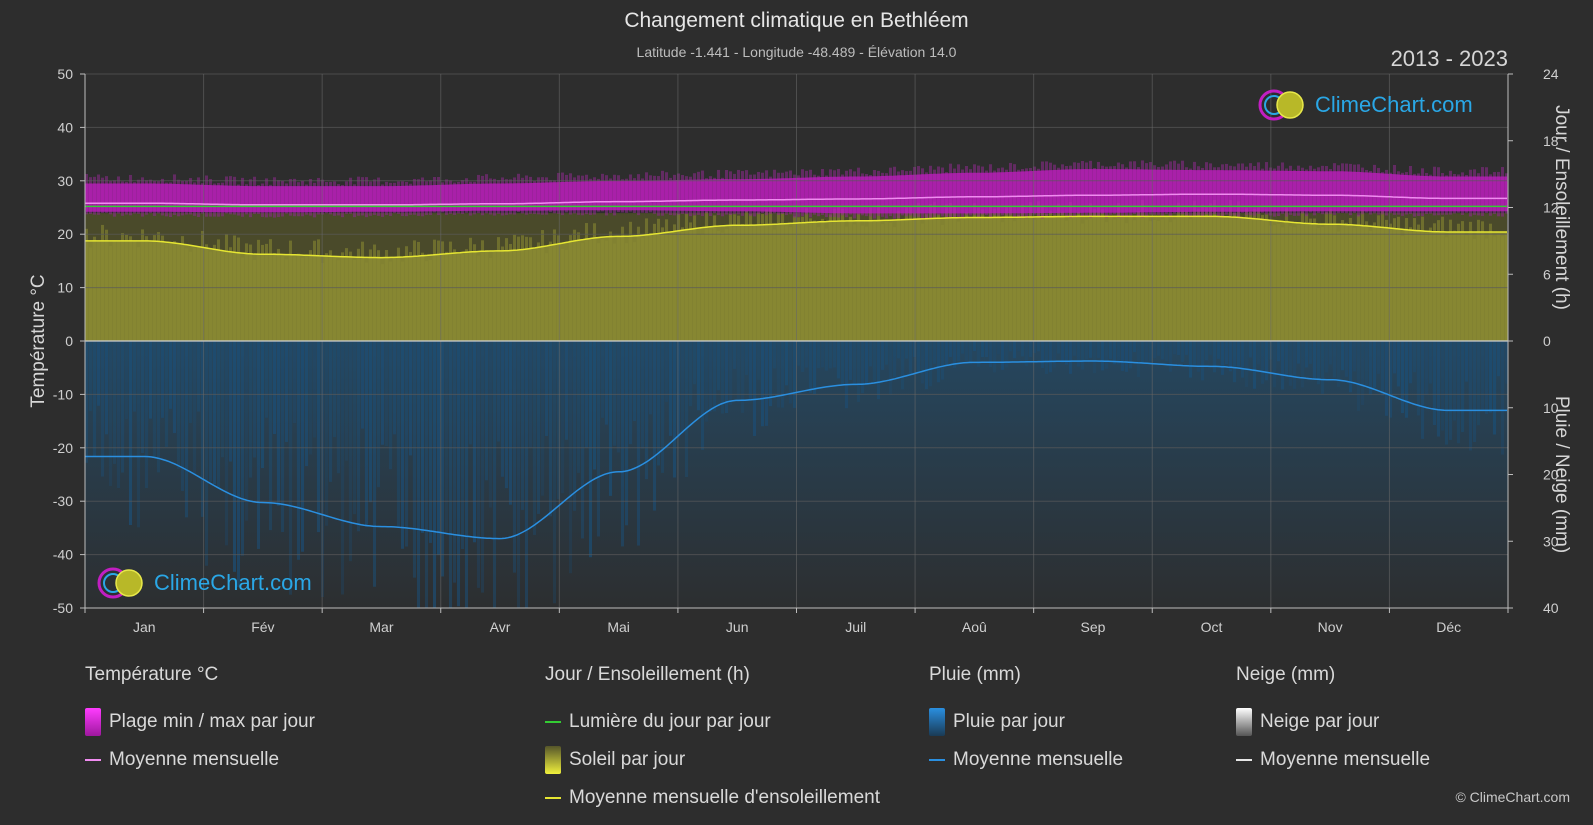  Describe the element at coordinates (1365, 105) in the screenshot. I see `brand-logo-top: ClimeChart.com` at that location.